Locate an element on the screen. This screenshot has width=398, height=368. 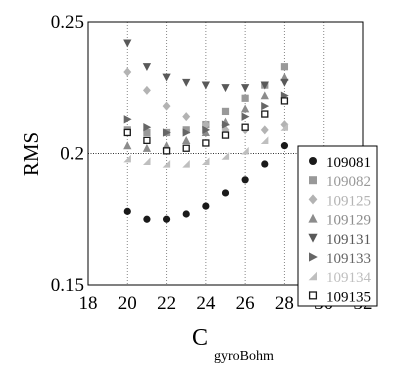
x-tick-label: 18 is located at coordinates (88, 303).